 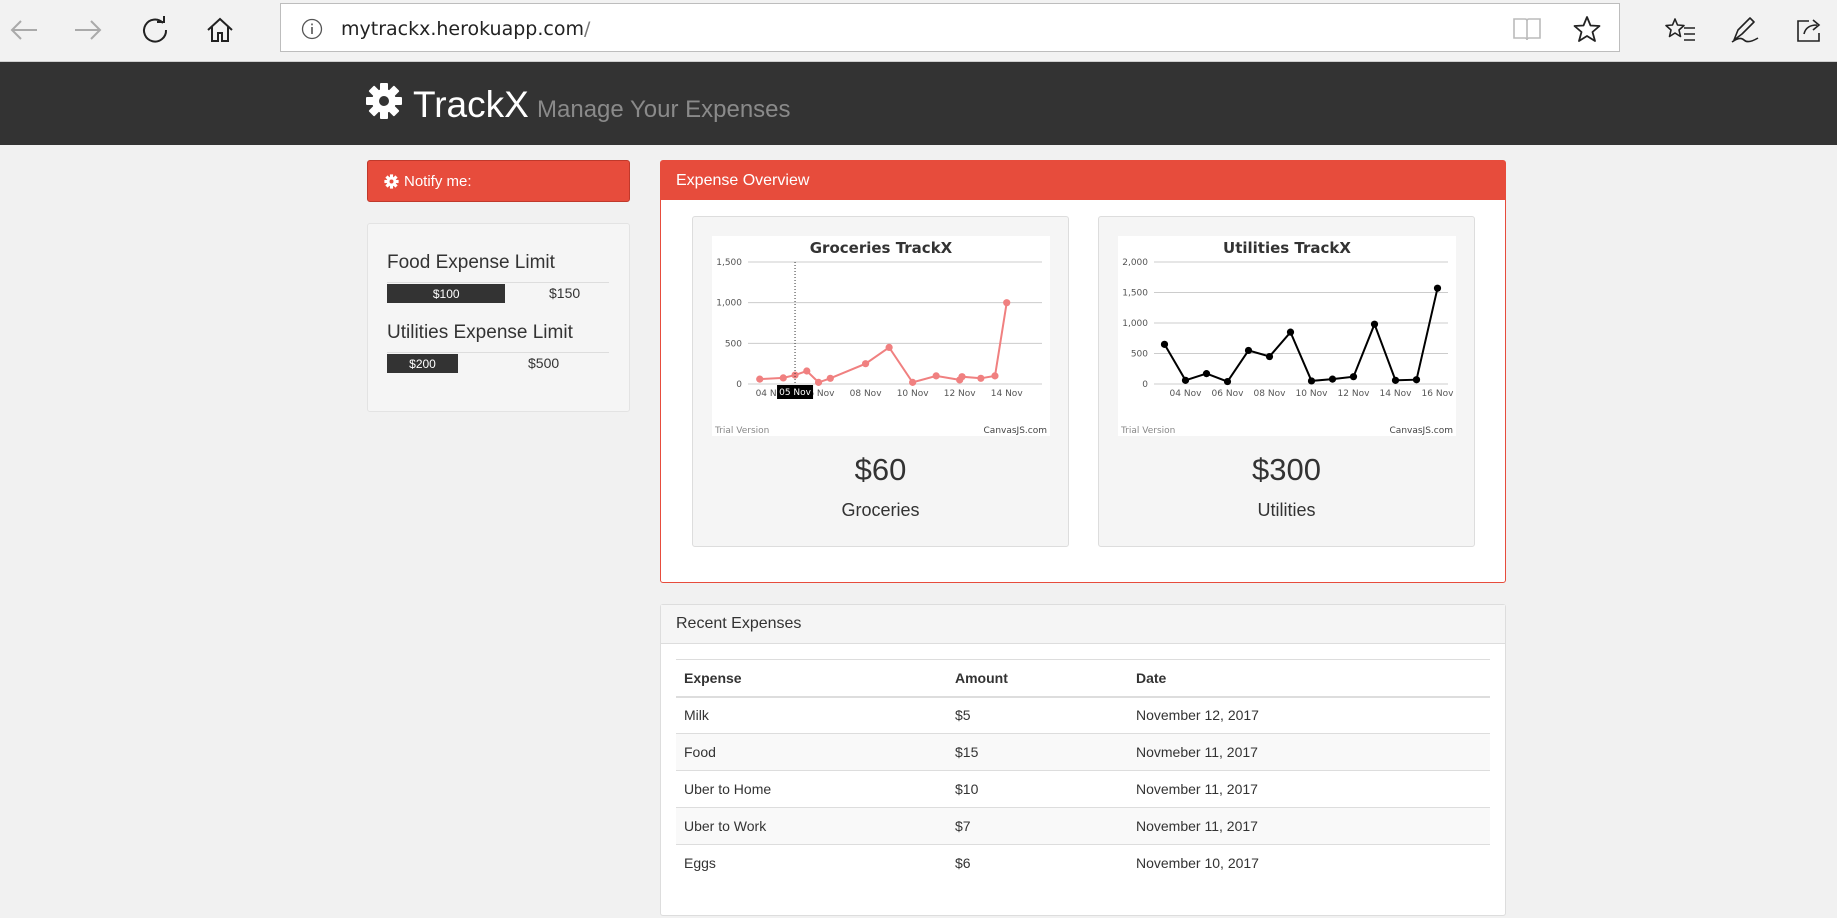 I want to click on reading-view-icon, so click(x=1527, y=29).